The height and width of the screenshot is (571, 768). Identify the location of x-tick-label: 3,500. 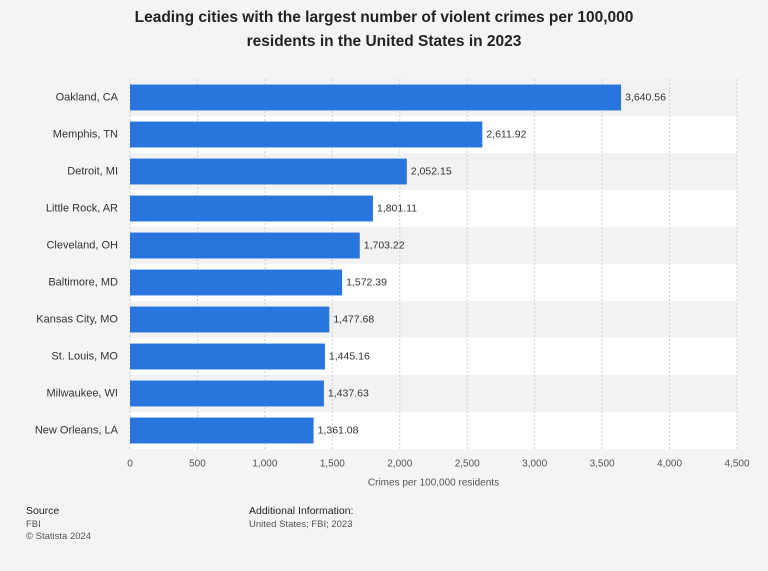
(602, 464).